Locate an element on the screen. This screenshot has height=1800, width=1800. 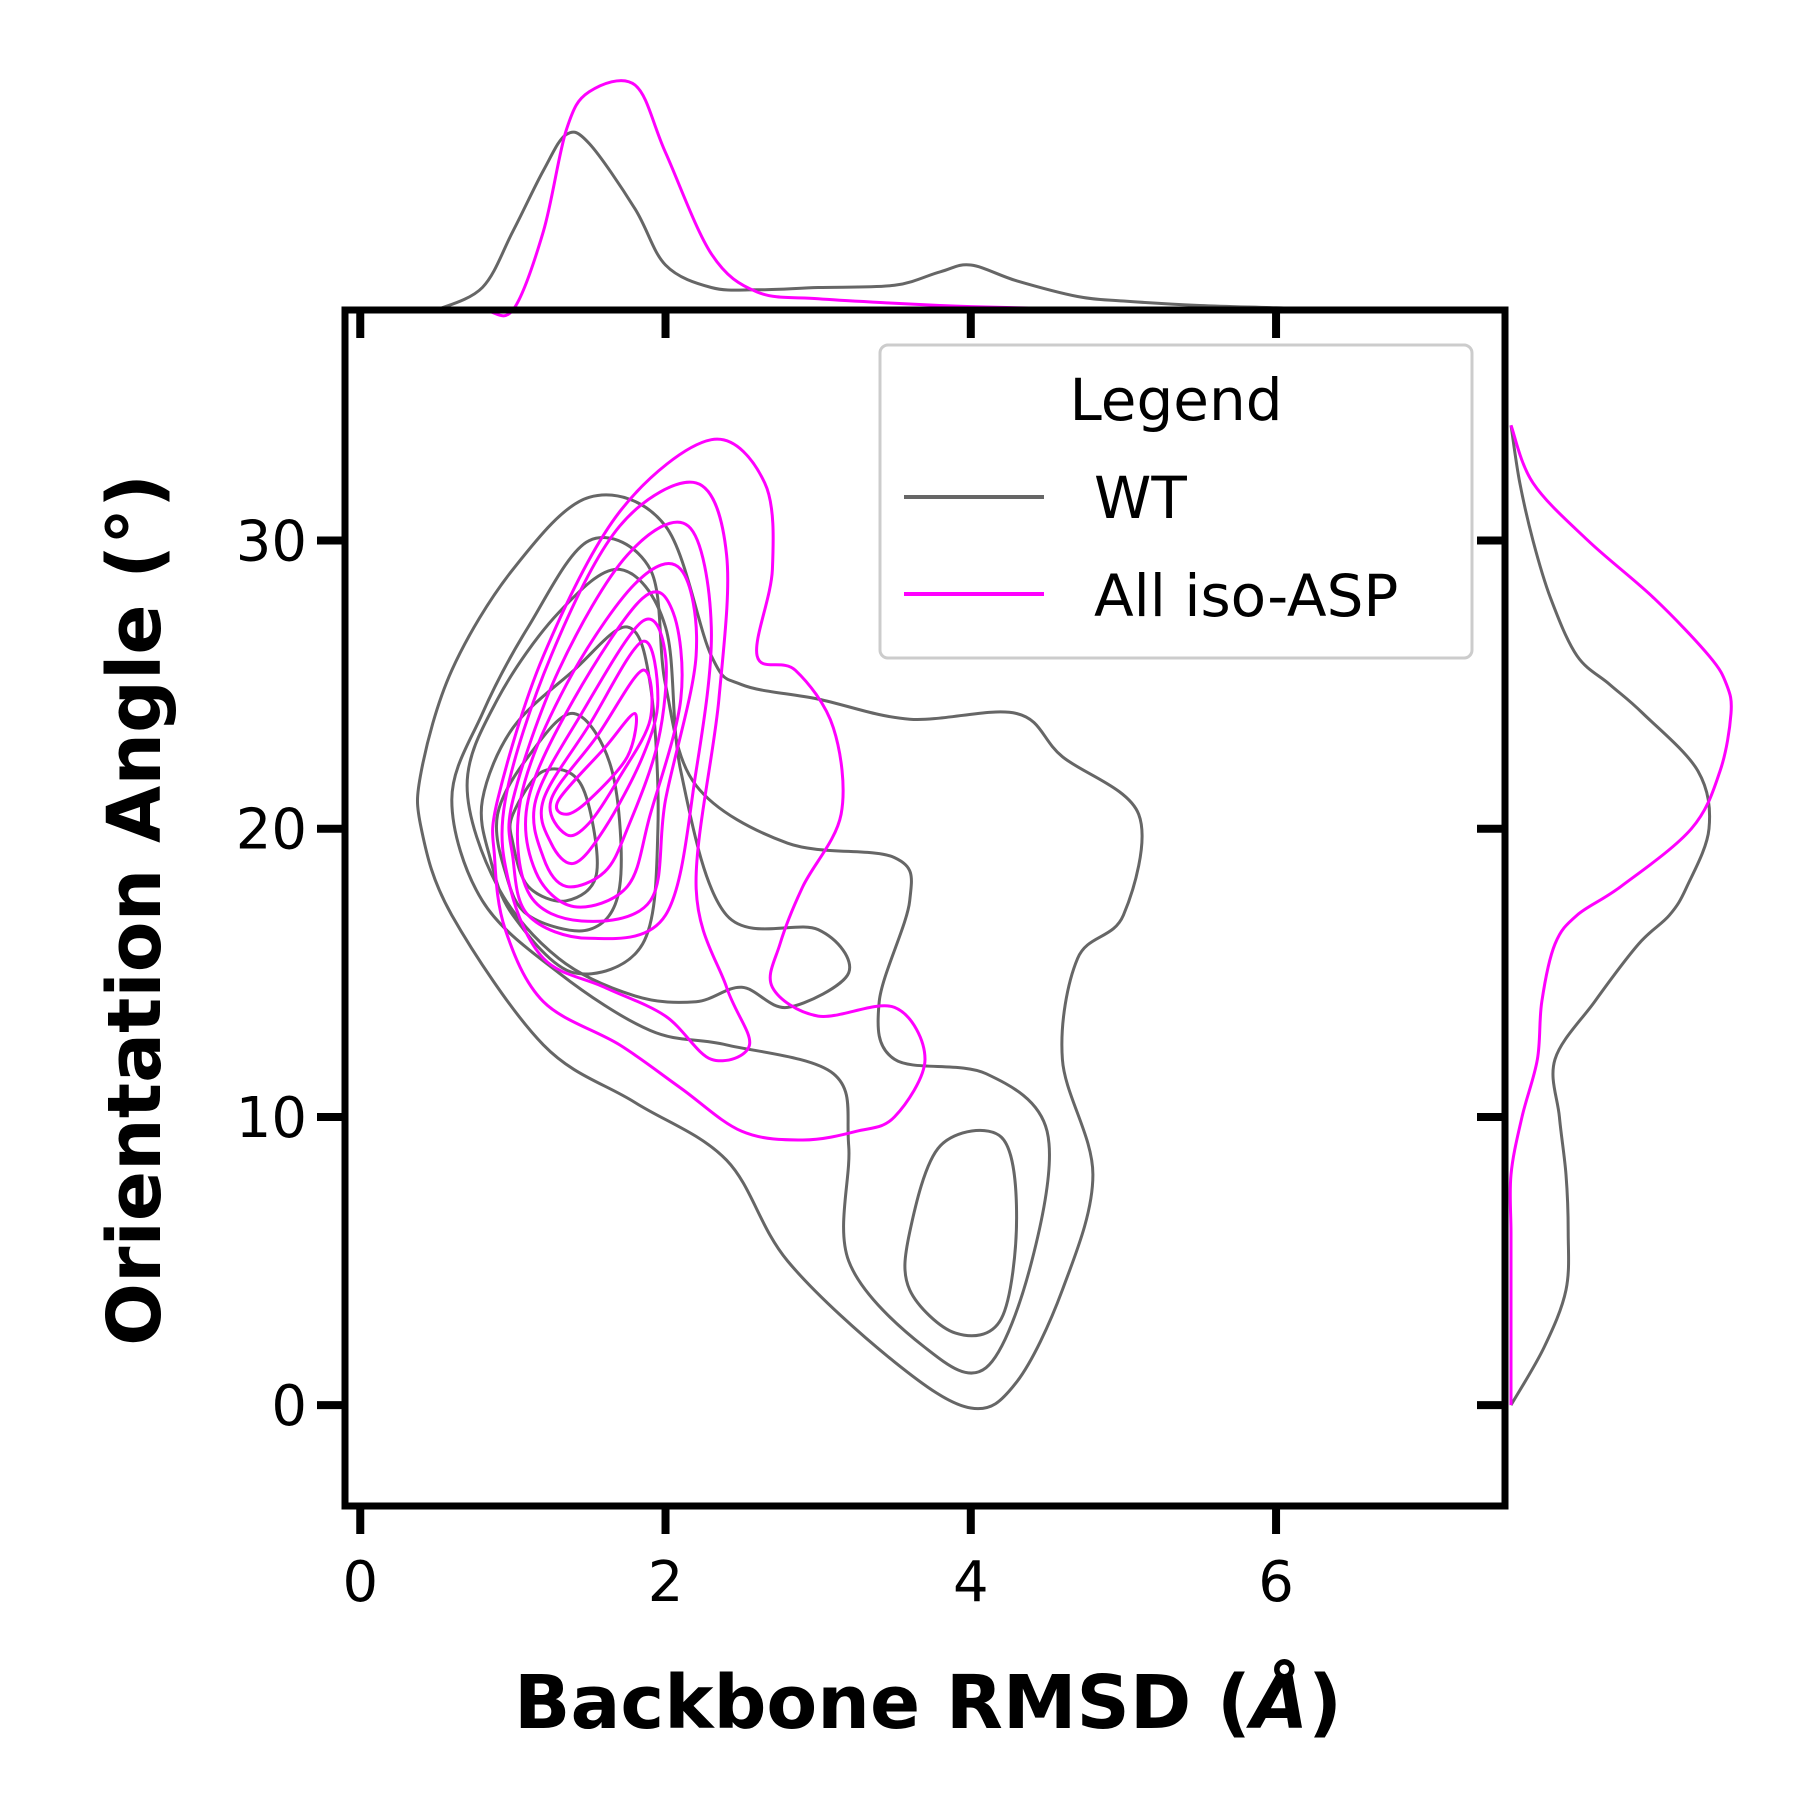
y-tick-label: 30 is located at coordinates (271, 542).